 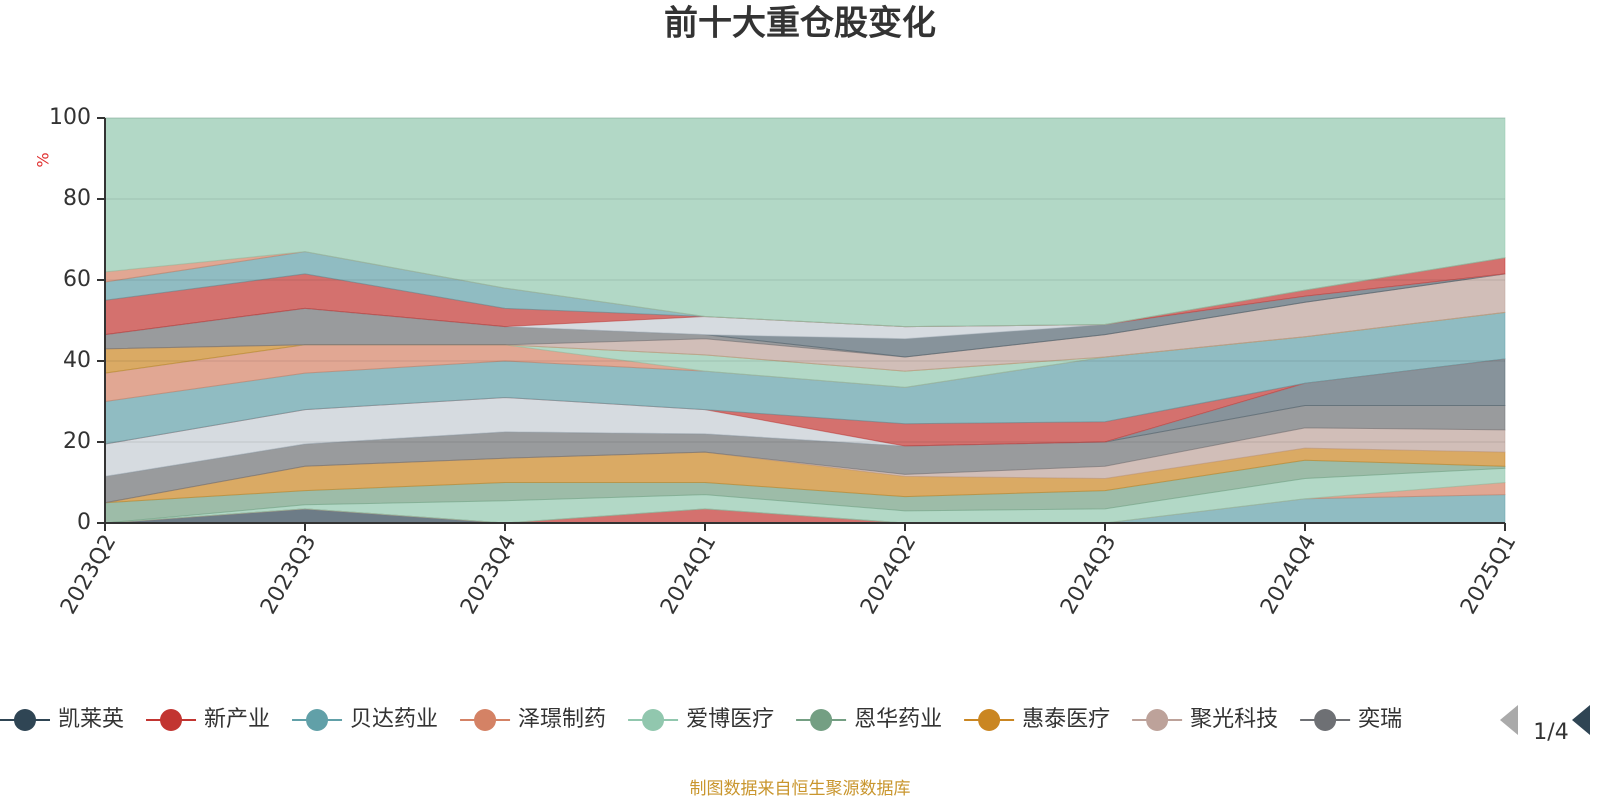 I want to click on legend-label: 新产业, so click(x=237, y=719).